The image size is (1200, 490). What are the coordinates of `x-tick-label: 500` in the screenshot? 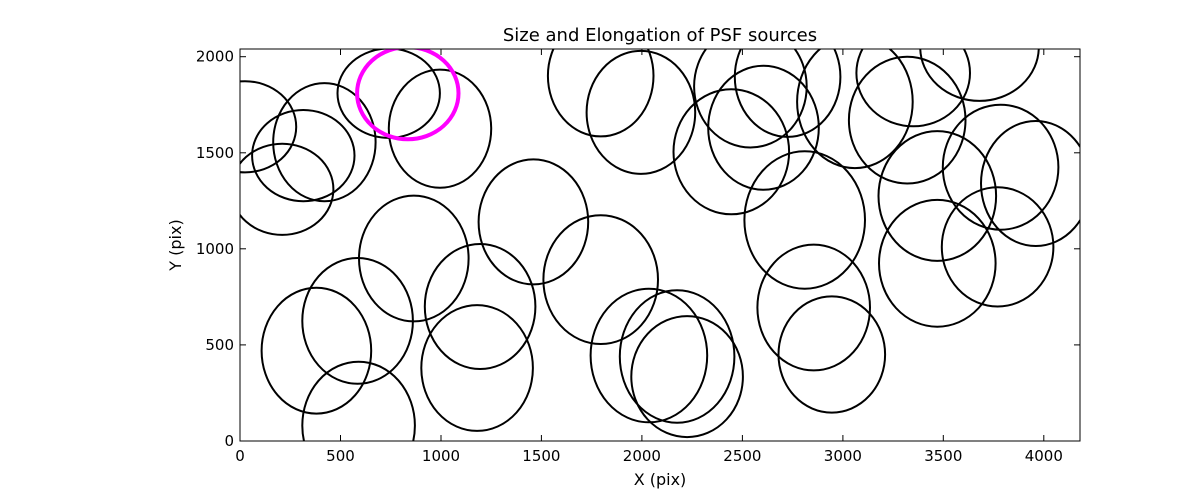 It's located at (340, 456).